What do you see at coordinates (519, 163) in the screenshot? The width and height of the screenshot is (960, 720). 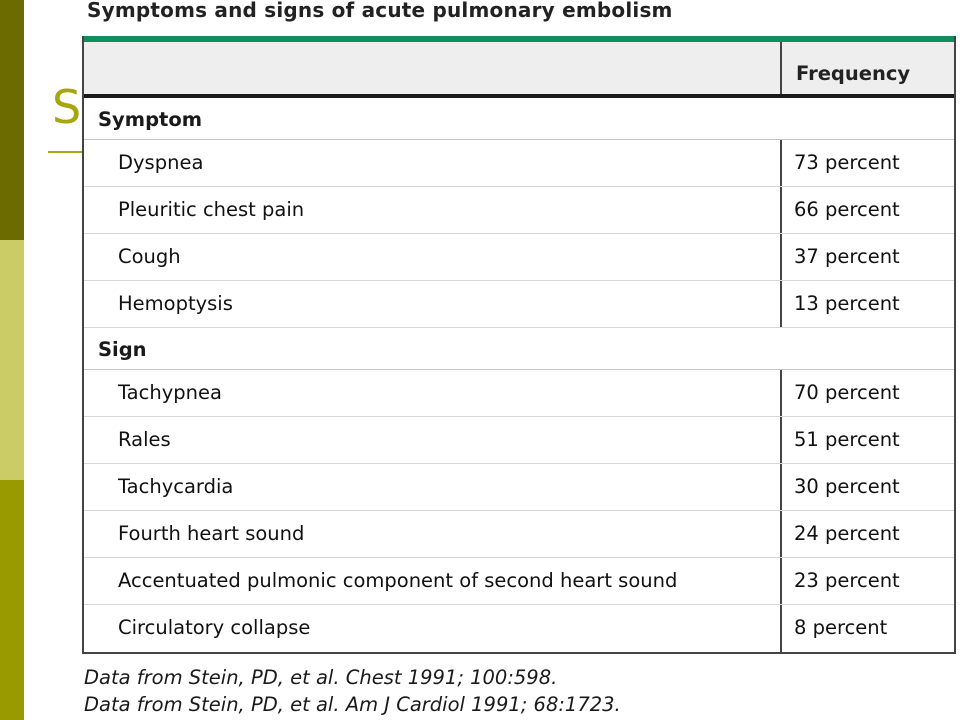 I see `table-row: Dyspnea 73 percent` at bounding box center [519, 163].